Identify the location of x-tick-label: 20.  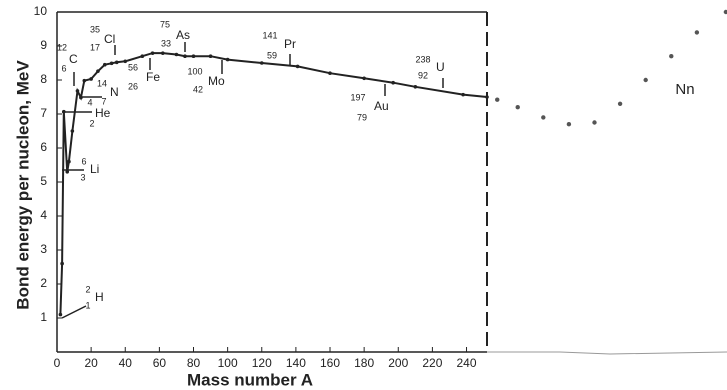
(91, 363).